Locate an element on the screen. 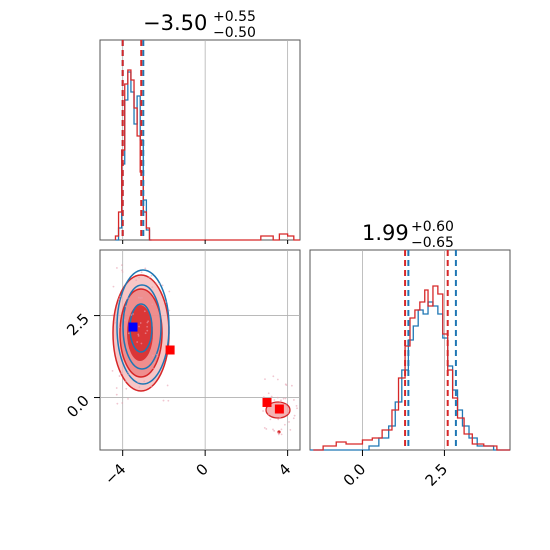 The height and width of the screenshot is (550, 550). scatter-density is located at coordinates (204, 350).